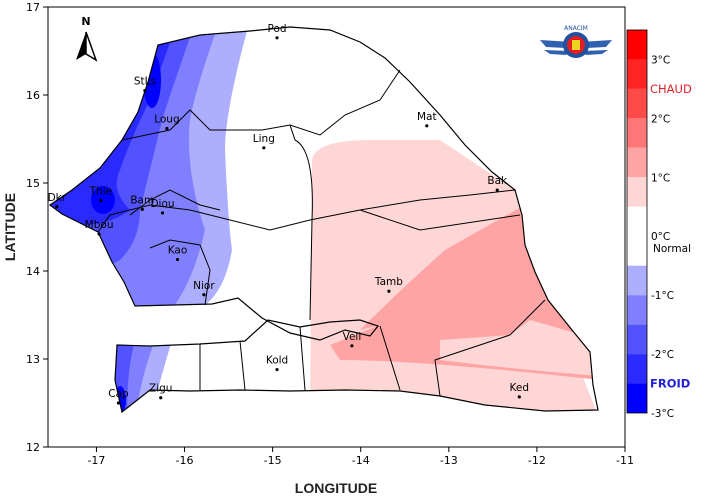  Describe the element at coordinates (625, 460) in the screenshot. I see `x-tick-label: -11` at that location.